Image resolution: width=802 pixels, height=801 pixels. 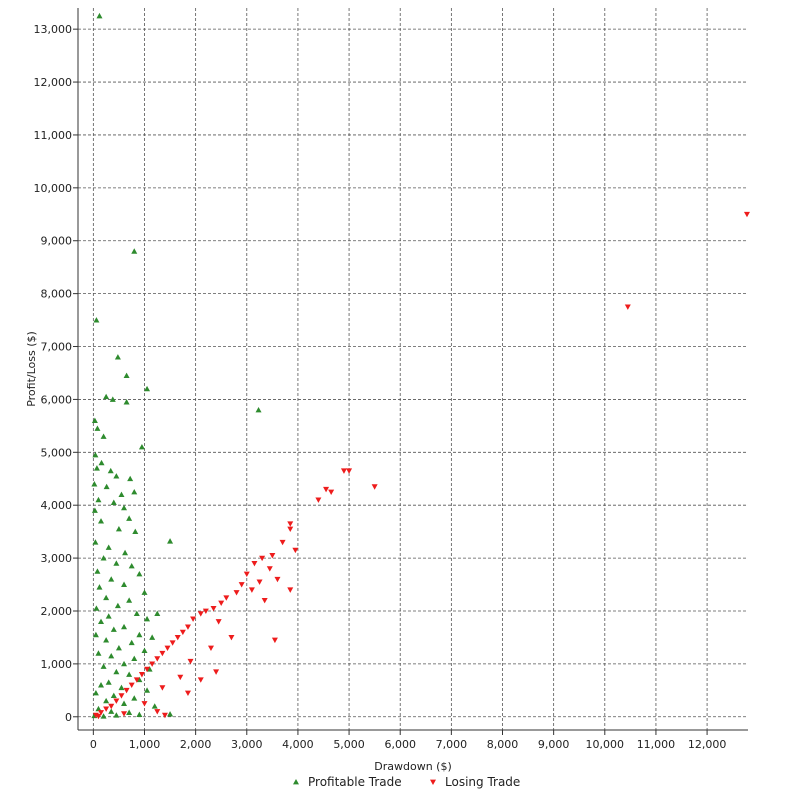 I want to click on y-tick-label: 8,000, so click(x=57, y=294).